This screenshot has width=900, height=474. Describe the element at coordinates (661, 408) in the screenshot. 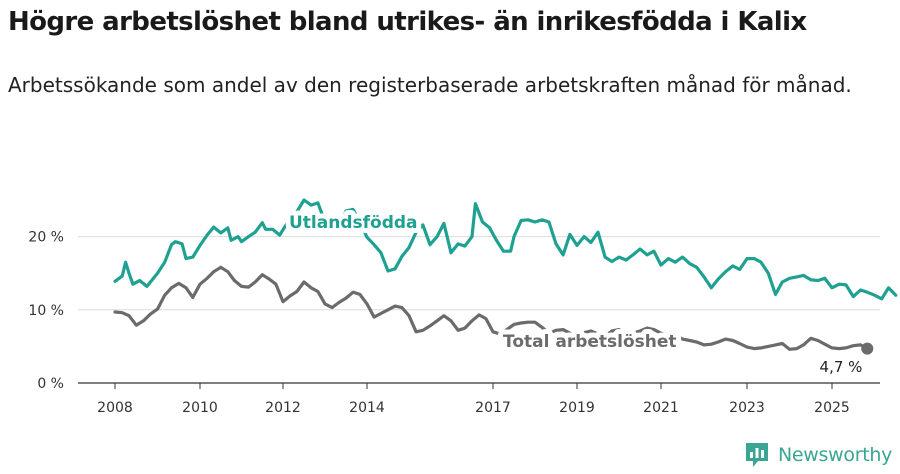

I see `x-tick-label: 2021` at that location.